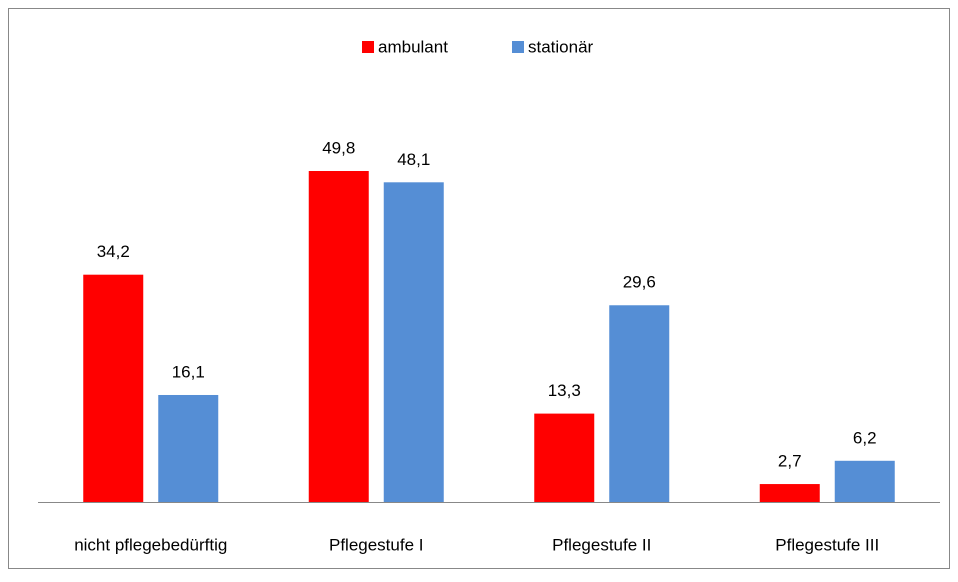 The image size is (958, 582). What do you see at coordinates (564, 390) in the screenshot?
I see `value-label: 13,3` at bounding box center [564, 390].